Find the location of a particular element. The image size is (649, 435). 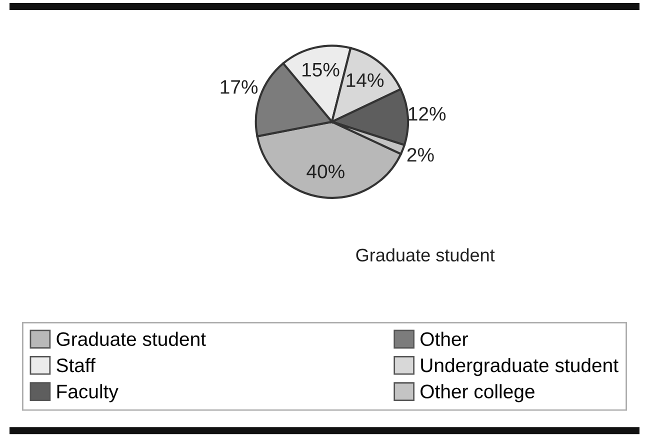

data-label: 12% is located at coordinates (427, 113).